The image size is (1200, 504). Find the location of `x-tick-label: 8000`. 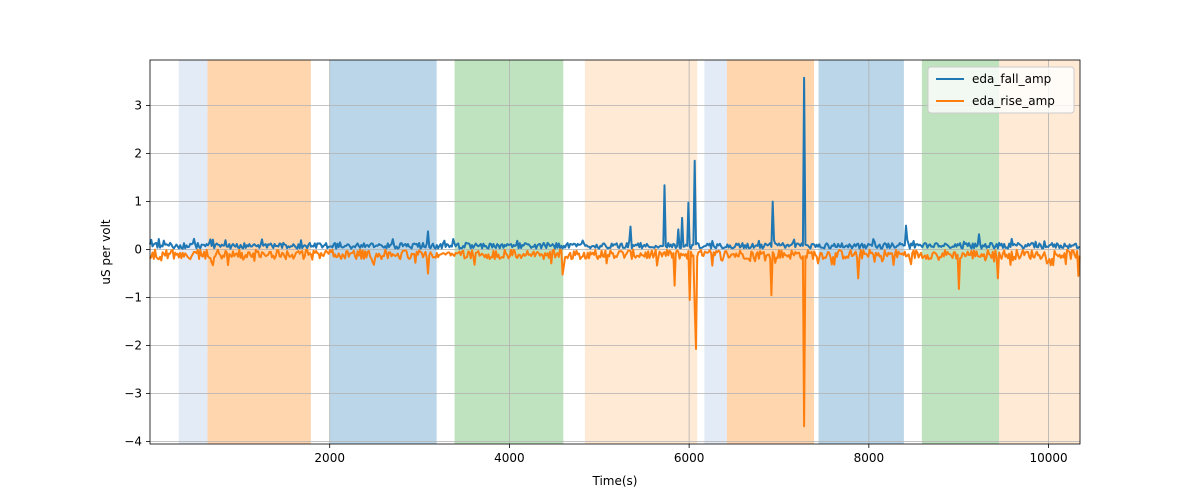

x-tick-label: 8000 is located at coordinates (869, 458).